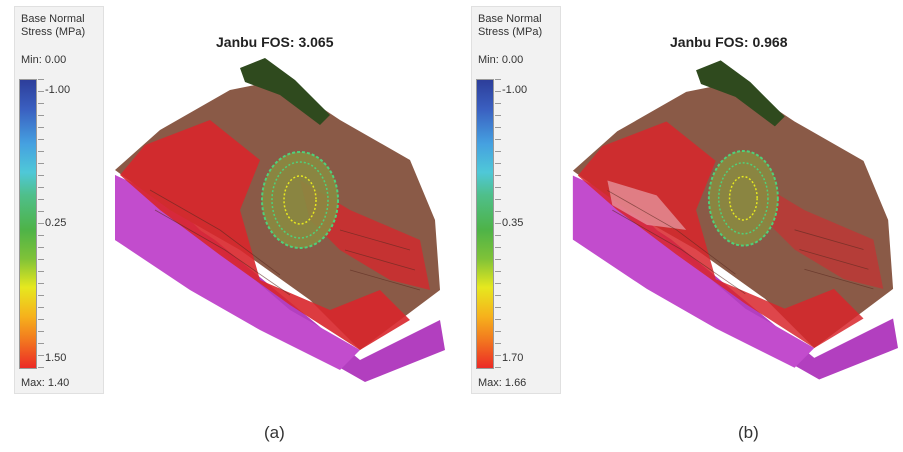 Image resolution: width=903 pixels, height=452 pixels. I want to click on panel-caption: (a), so click(274, 432).